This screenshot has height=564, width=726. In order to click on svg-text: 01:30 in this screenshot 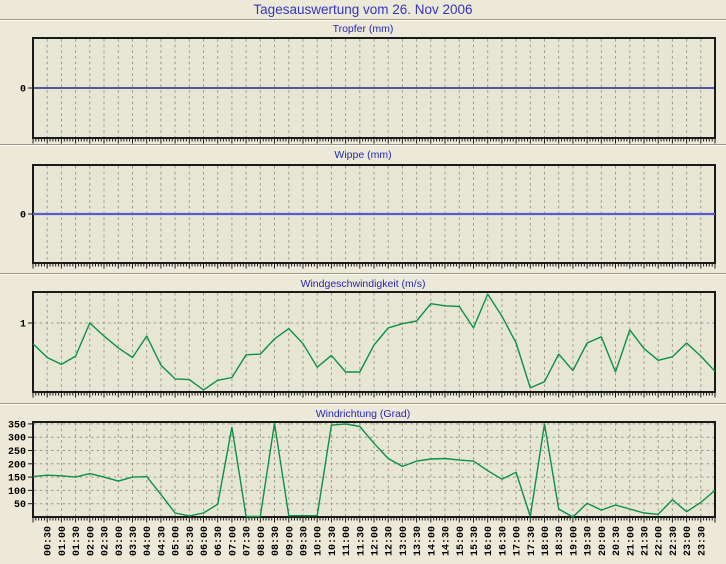, I will do `click(77, 541)`.